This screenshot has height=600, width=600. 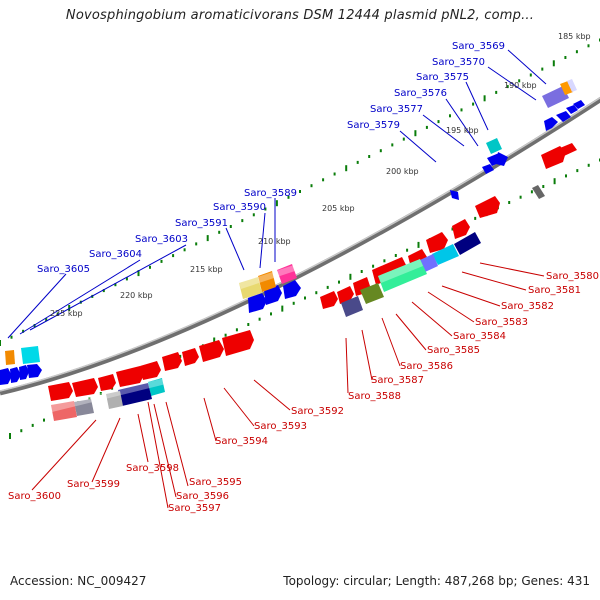 What do you see at coordinates (201, 223) in the screenshot?
I see `gene-label-top: Saro_3591` at bounding box center [201, 223].